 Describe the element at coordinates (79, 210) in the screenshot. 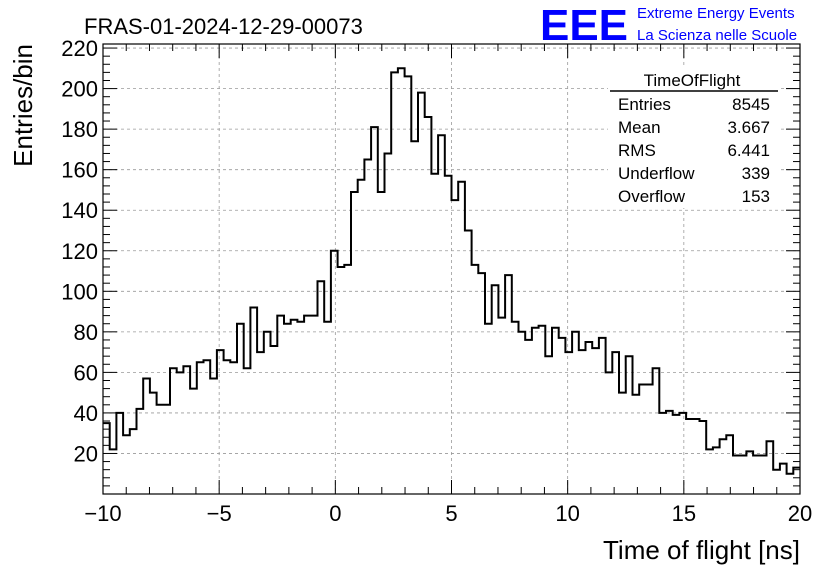

I see `y-tick-label: 140` at that location.